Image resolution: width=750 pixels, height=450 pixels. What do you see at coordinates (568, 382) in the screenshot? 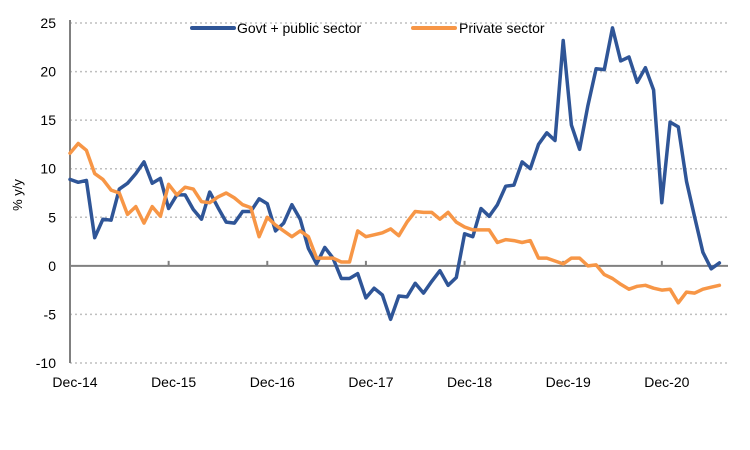
I see `x-tick-label: Dec-19` at bounding box center [568, 382].